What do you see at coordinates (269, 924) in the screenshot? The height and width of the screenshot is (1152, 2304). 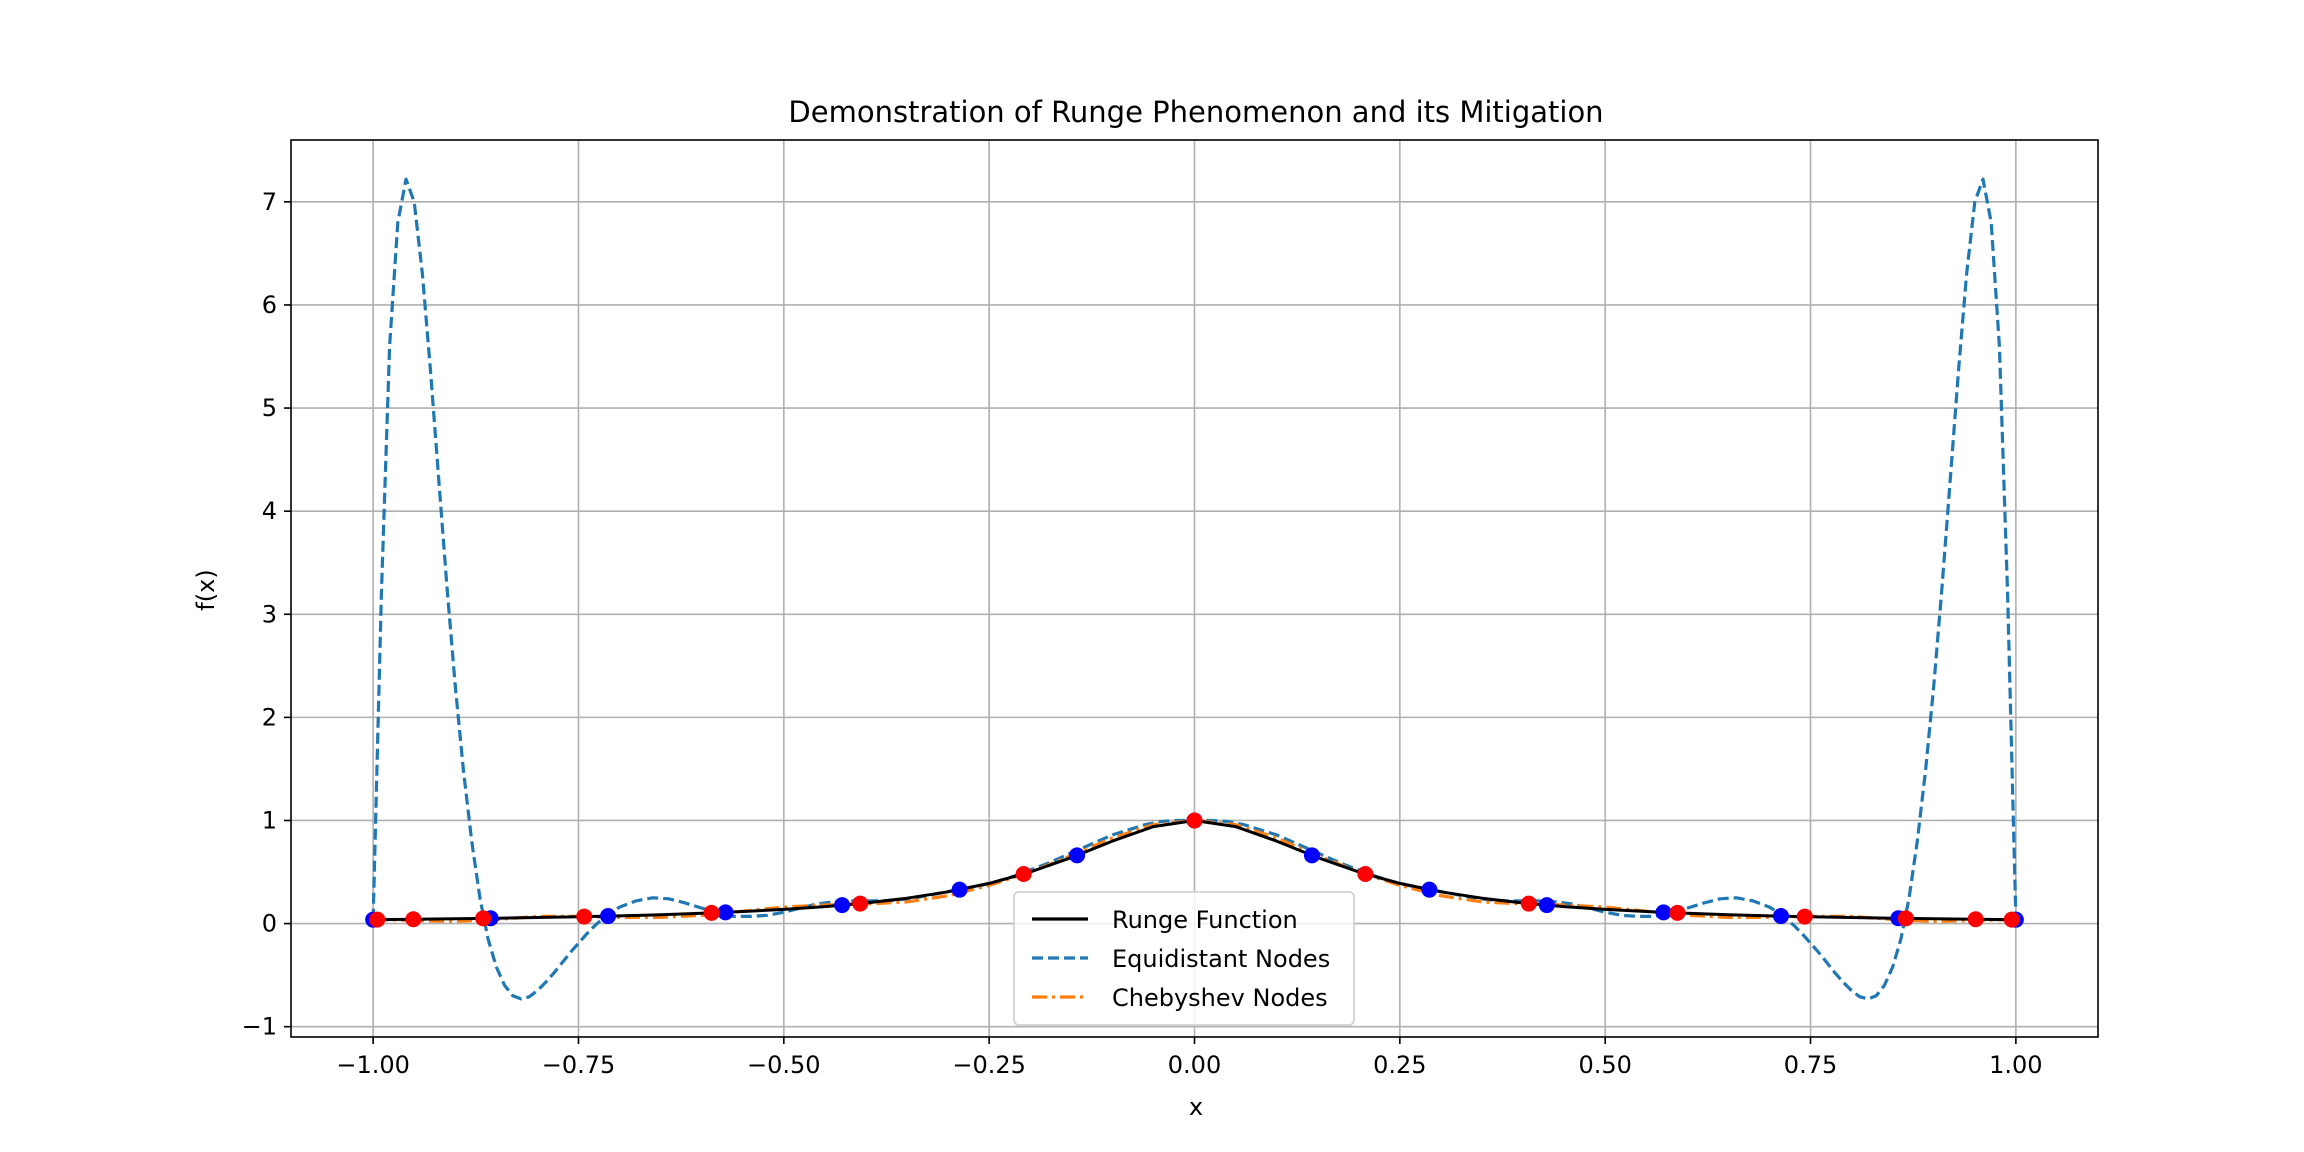 I see `y-tick-label: 0` at bounding box center [269, 924].